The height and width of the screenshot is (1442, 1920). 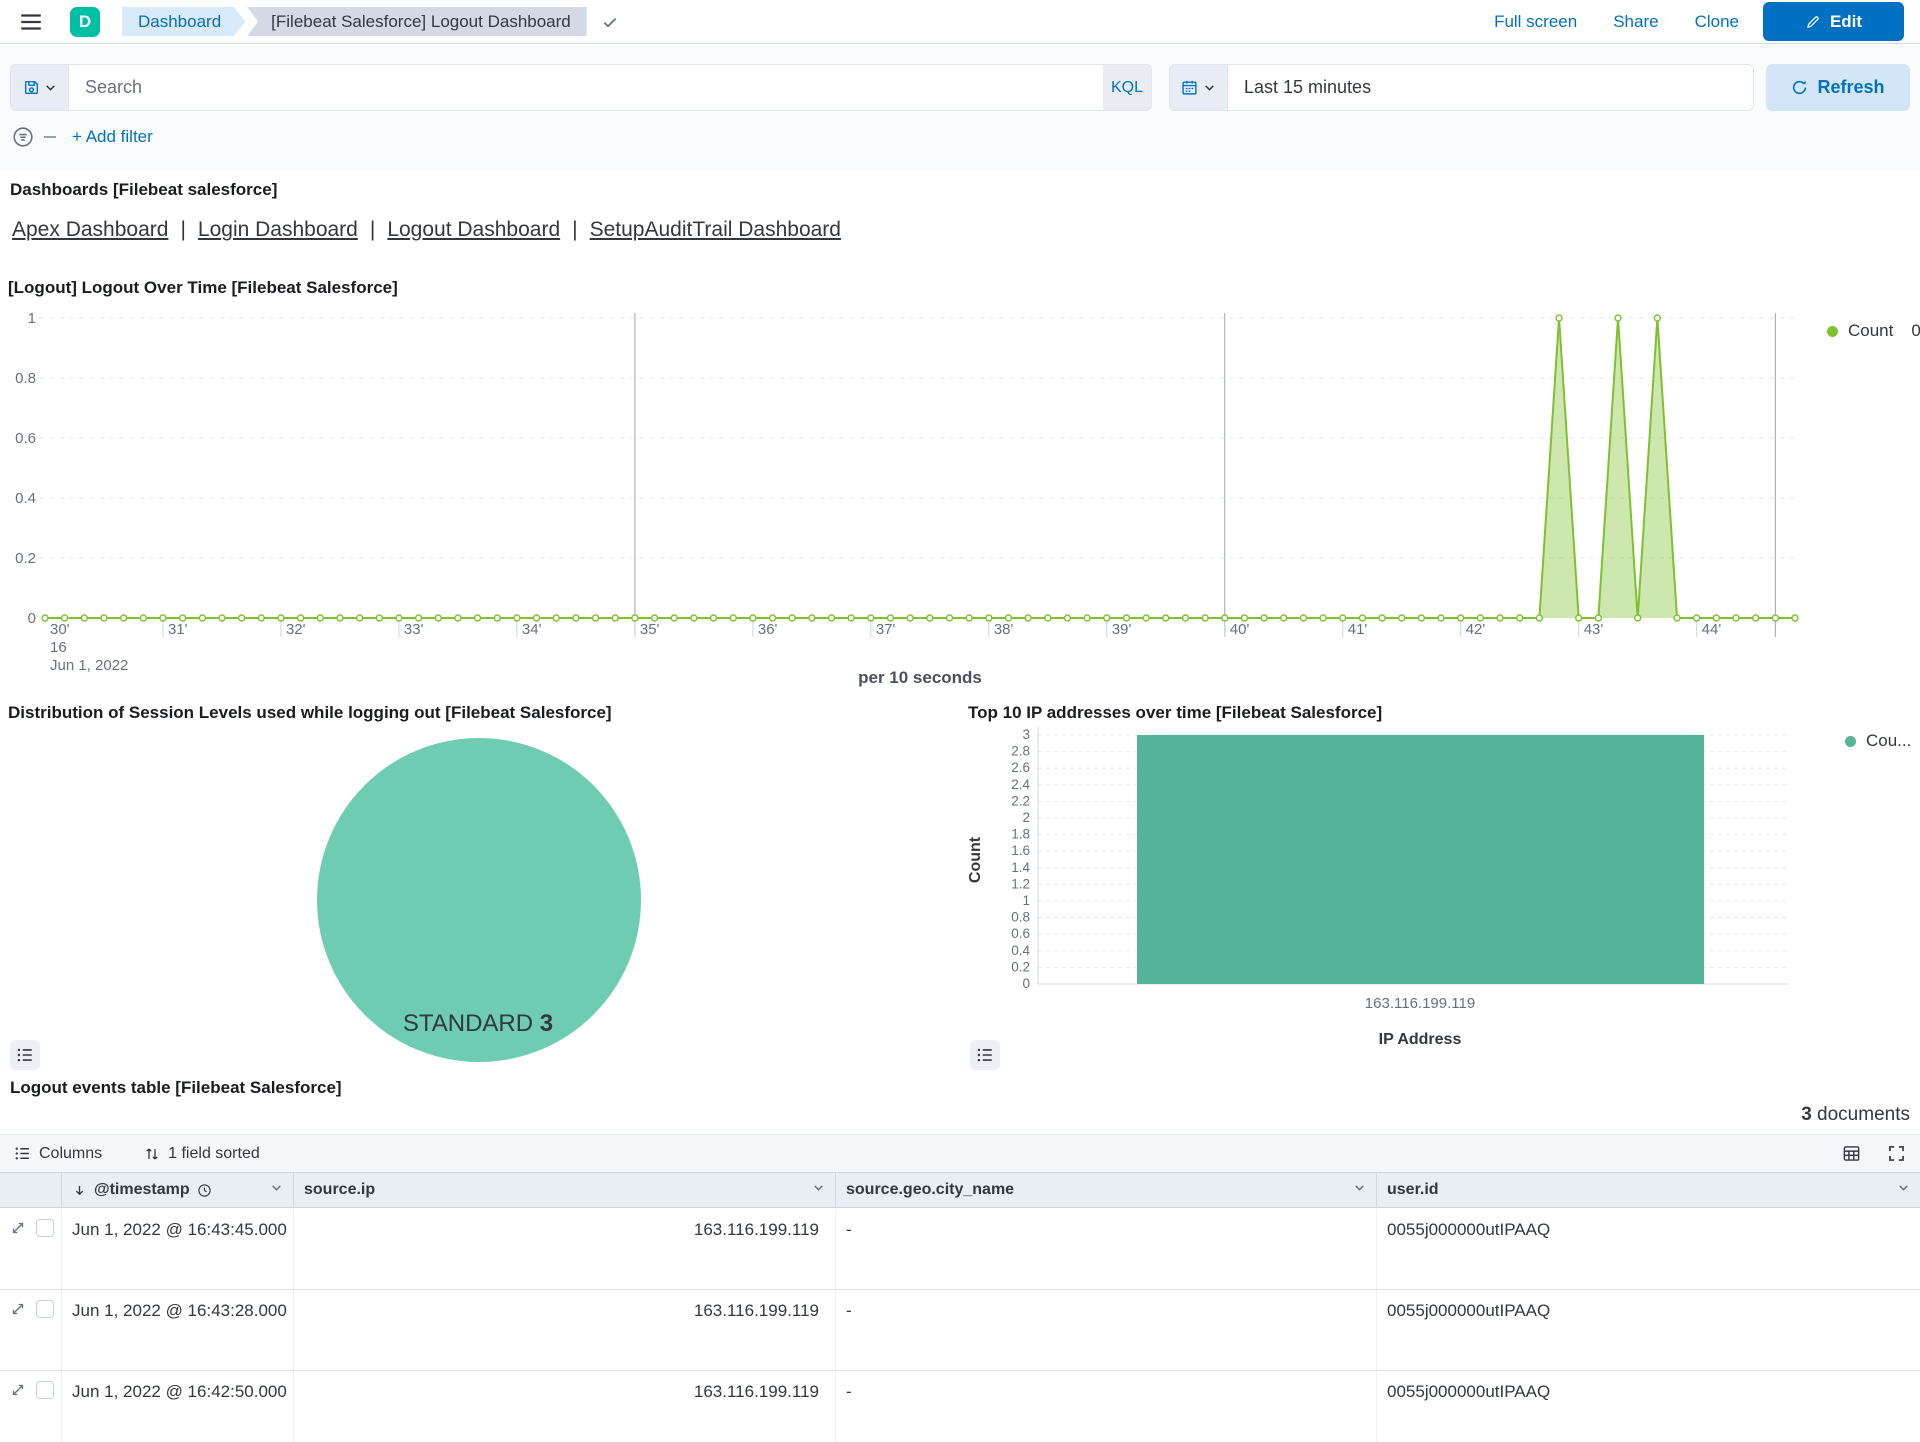 I want to click on display-options-button, so click(x=1851, y=1153).